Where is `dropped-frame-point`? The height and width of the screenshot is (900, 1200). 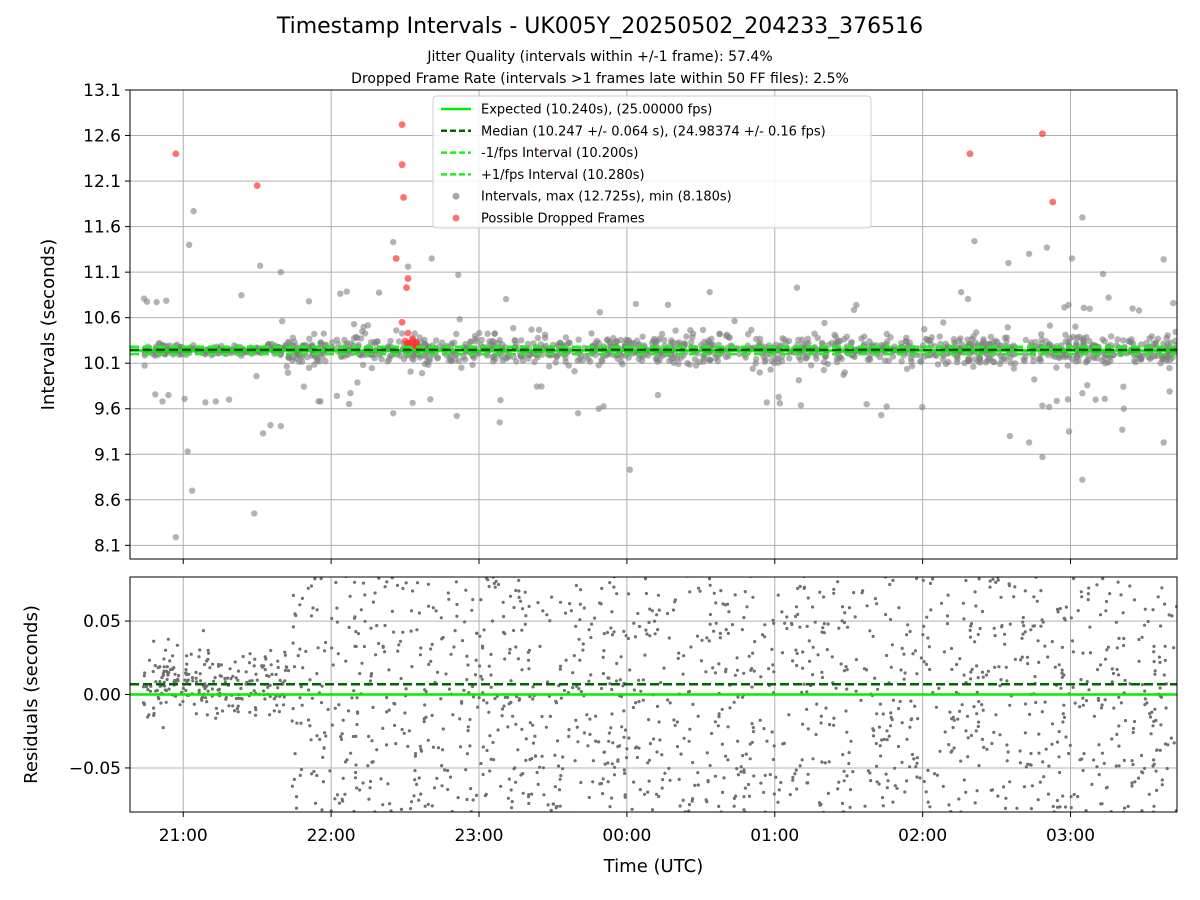
dropped-frame-point is located at coordinates (176, 154).